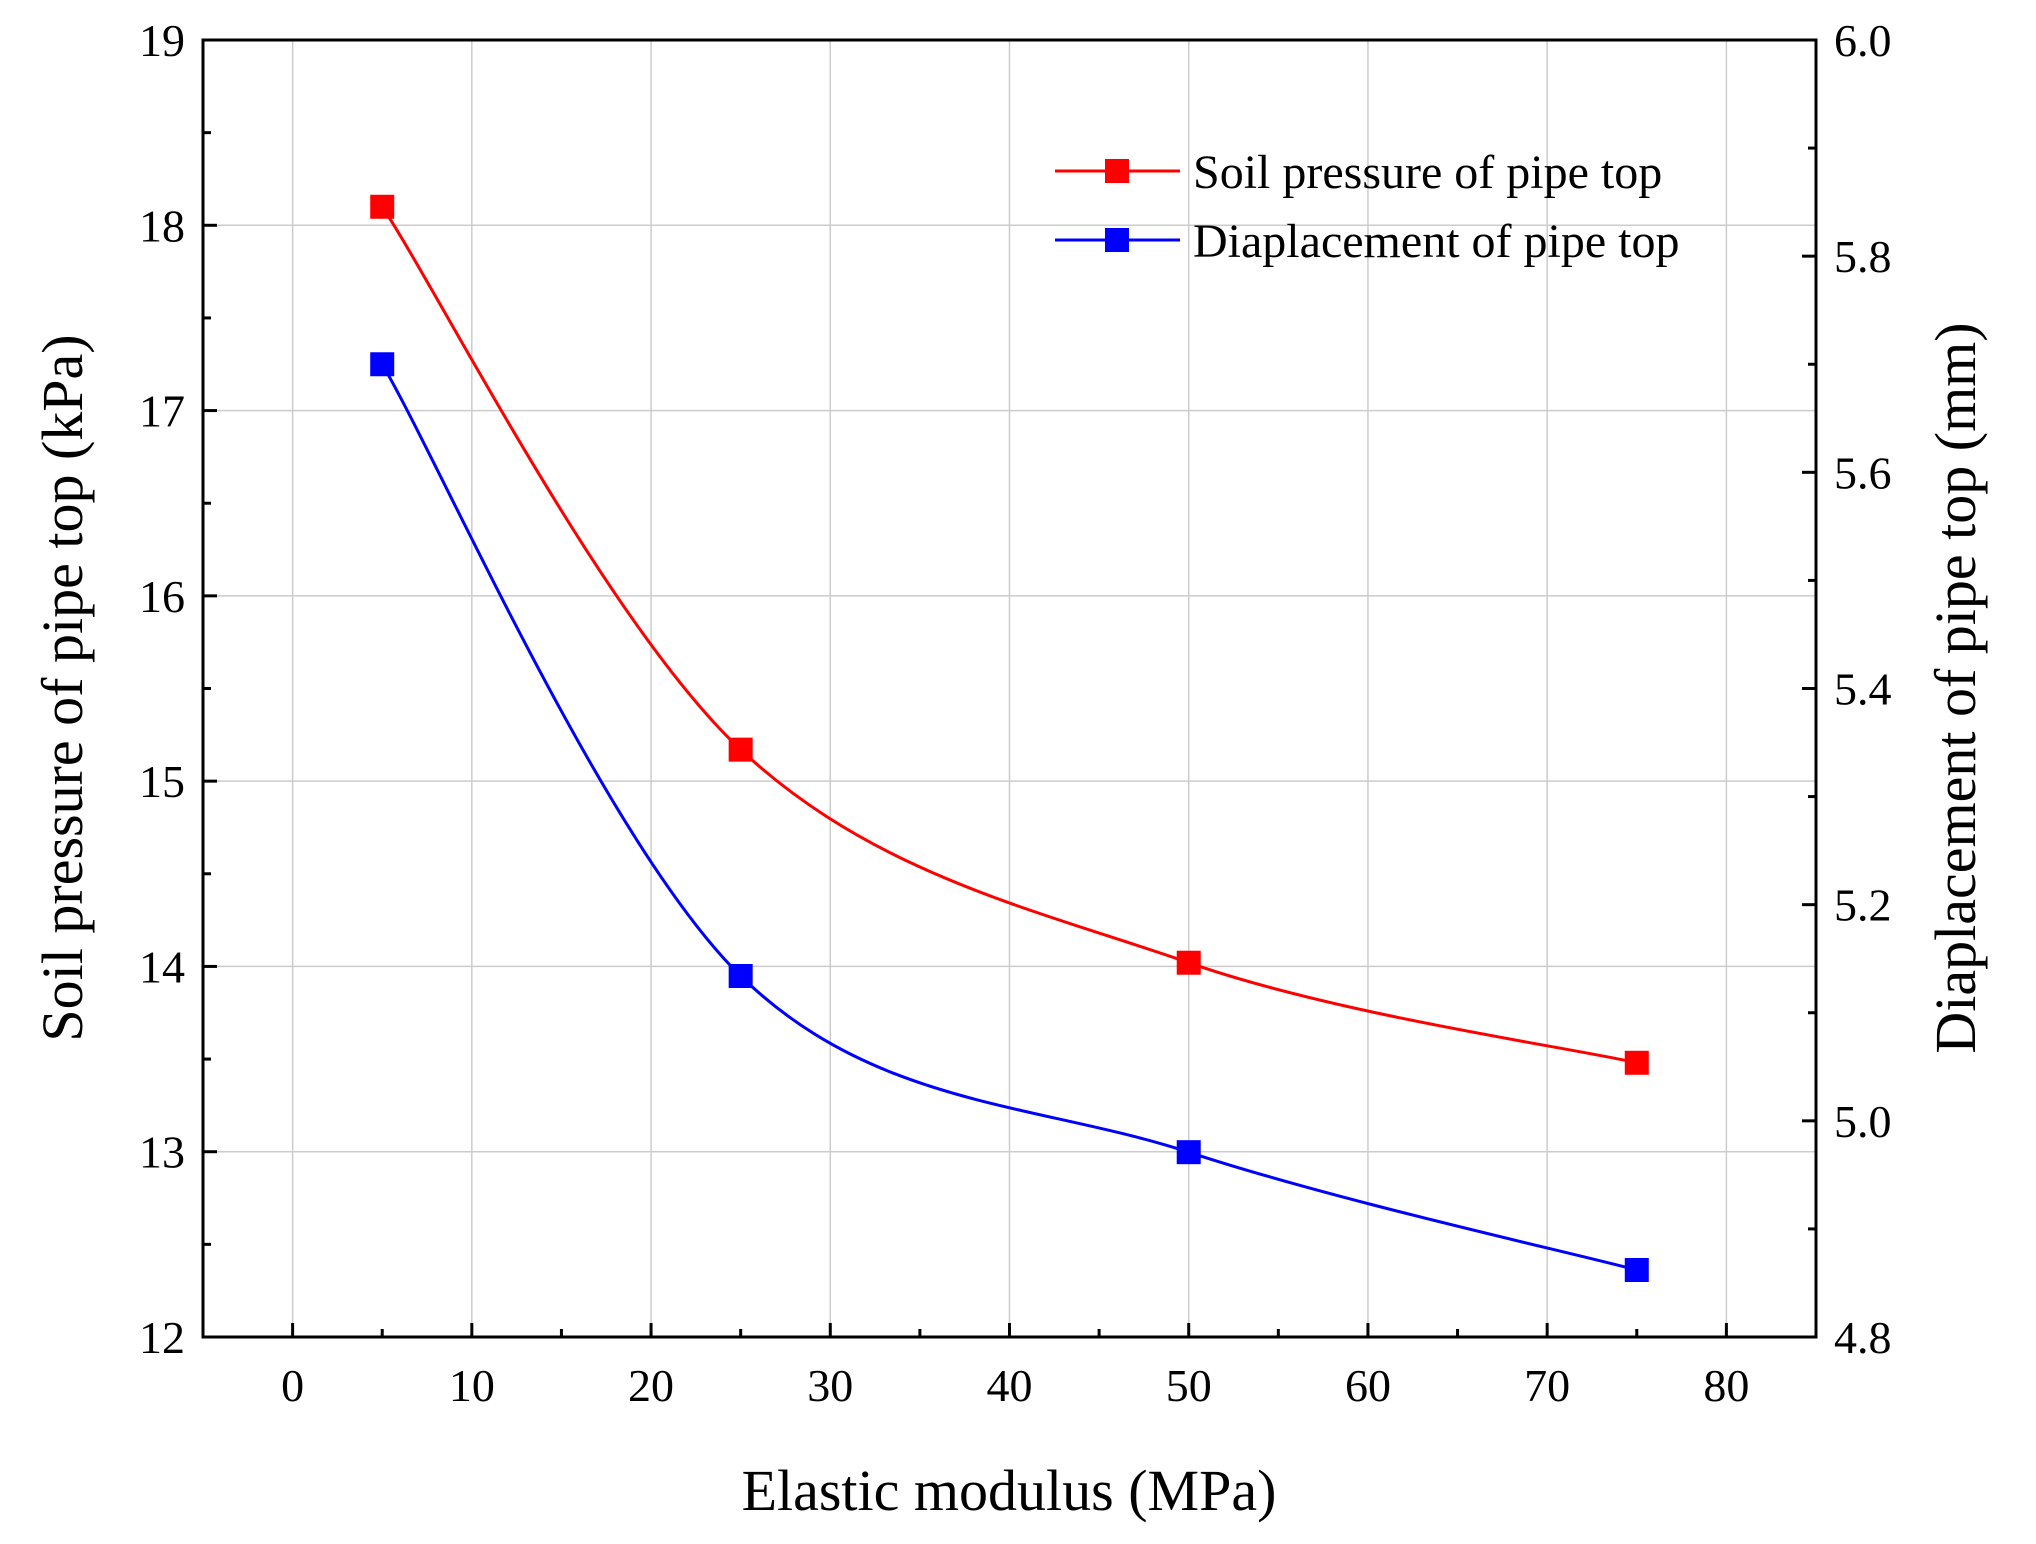 The width and height of the screenshot is (2036, 1544). I want to click on y2-tick-label: 5.6, so click(1863, 472).